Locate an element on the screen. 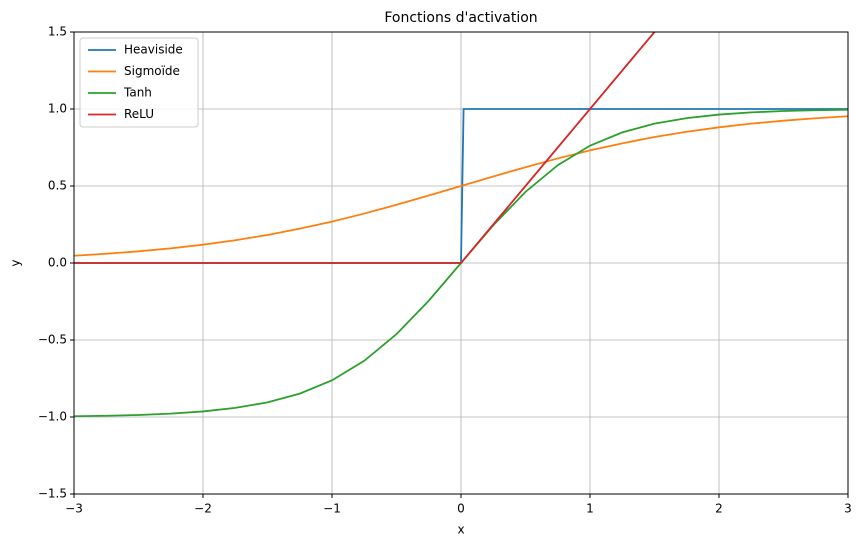 The image size is (862, 547). y-tick-label: 1.5 is located at coordinates (57, 32).